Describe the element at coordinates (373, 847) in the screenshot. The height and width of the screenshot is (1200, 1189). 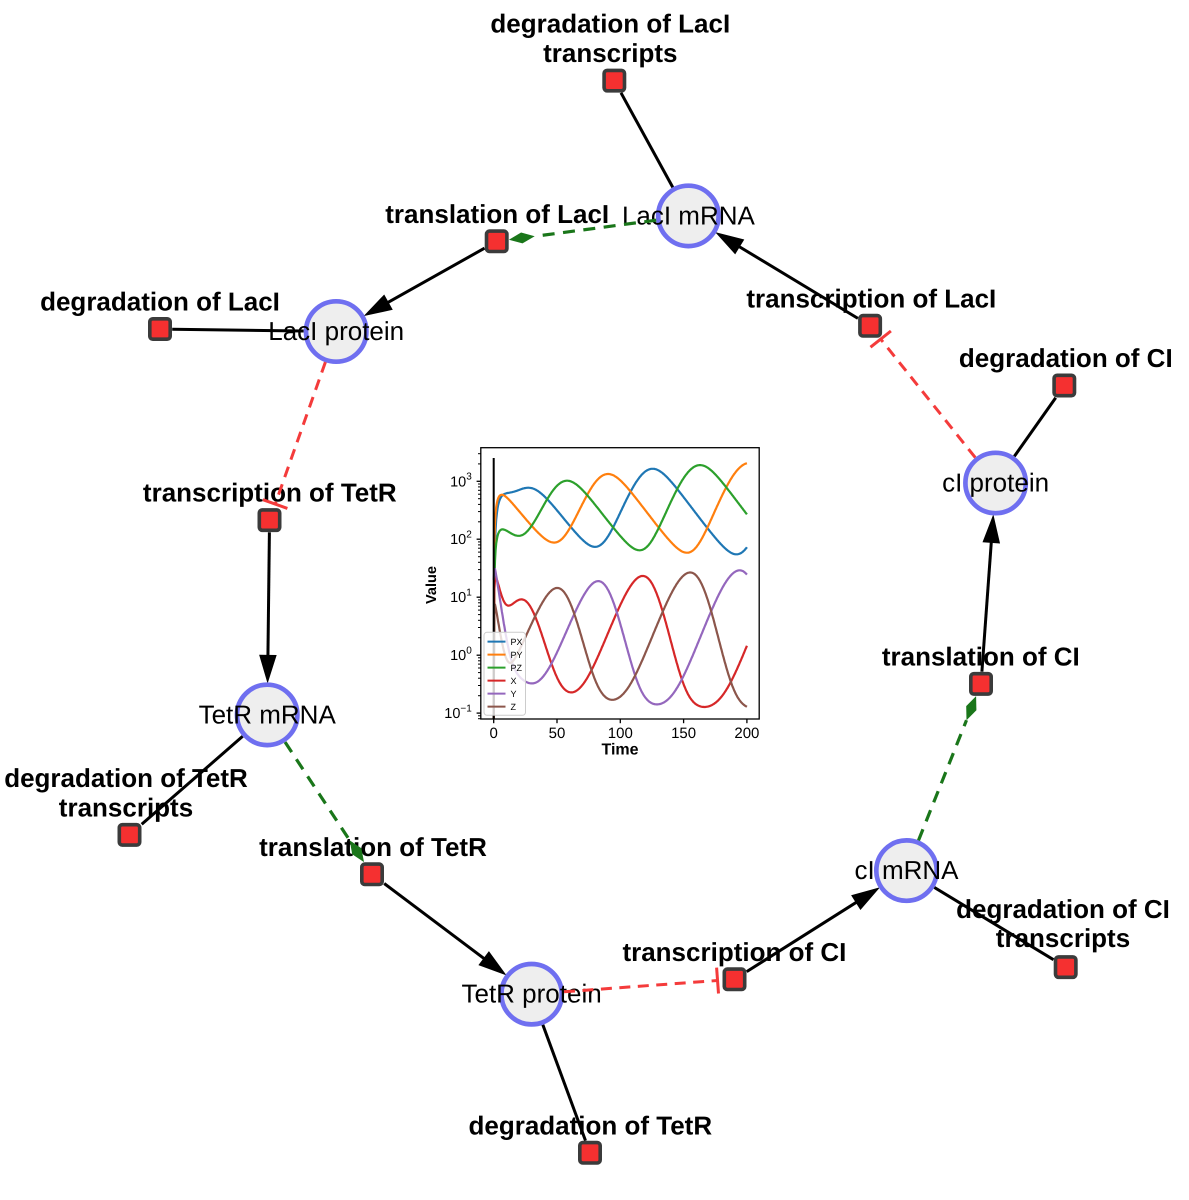
I see `svg-text: translation of TetR` at that location.